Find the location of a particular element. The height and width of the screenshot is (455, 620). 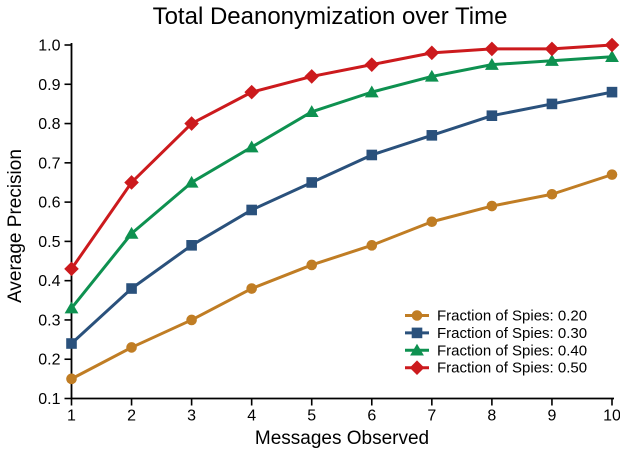

legend-label: Fraction of Spies: 0.40 is located at coordinates (512, 350).